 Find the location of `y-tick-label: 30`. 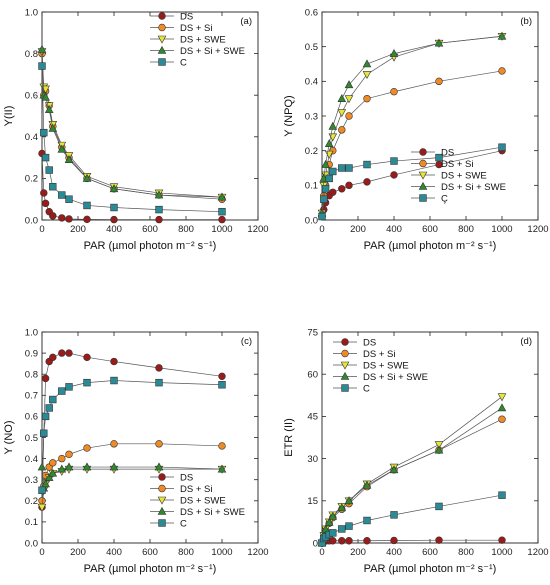

y-tick-label: 30 is located at coordinates (312, 459).